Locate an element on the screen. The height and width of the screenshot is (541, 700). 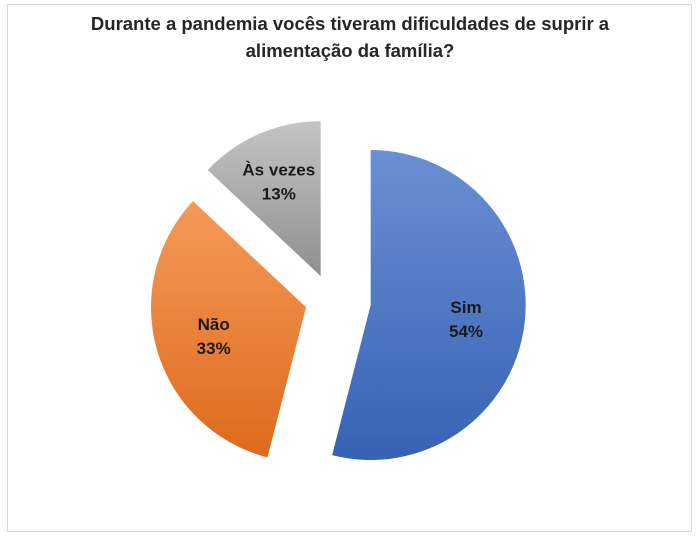
pie-slice-n-o is located at coordinates (229, 329).